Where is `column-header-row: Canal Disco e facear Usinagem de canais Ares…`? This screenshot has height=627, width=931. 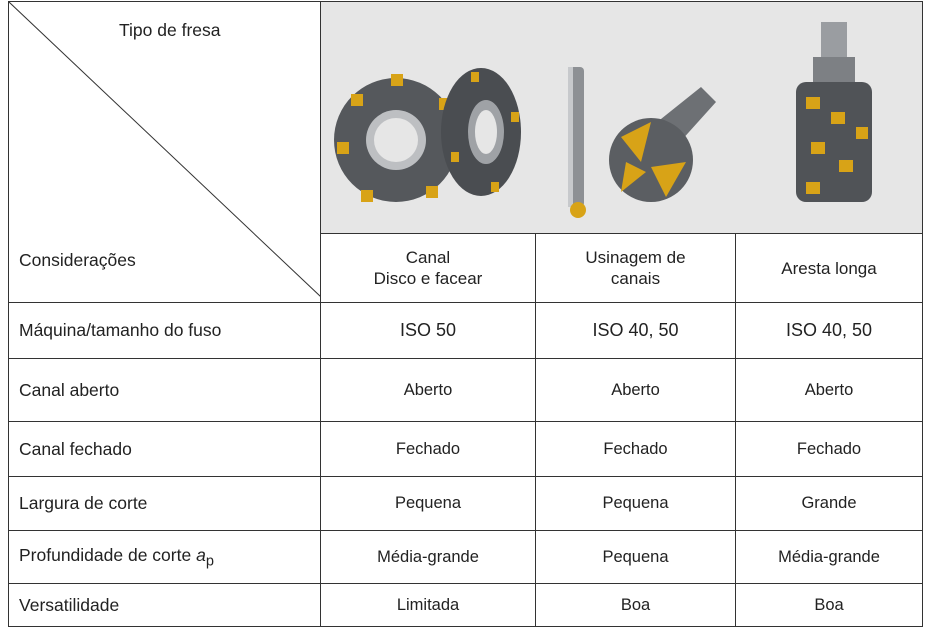
column-header-row: Canal Disco e facear Usinagem de canais Ares… is located at coordinates (466, 268).